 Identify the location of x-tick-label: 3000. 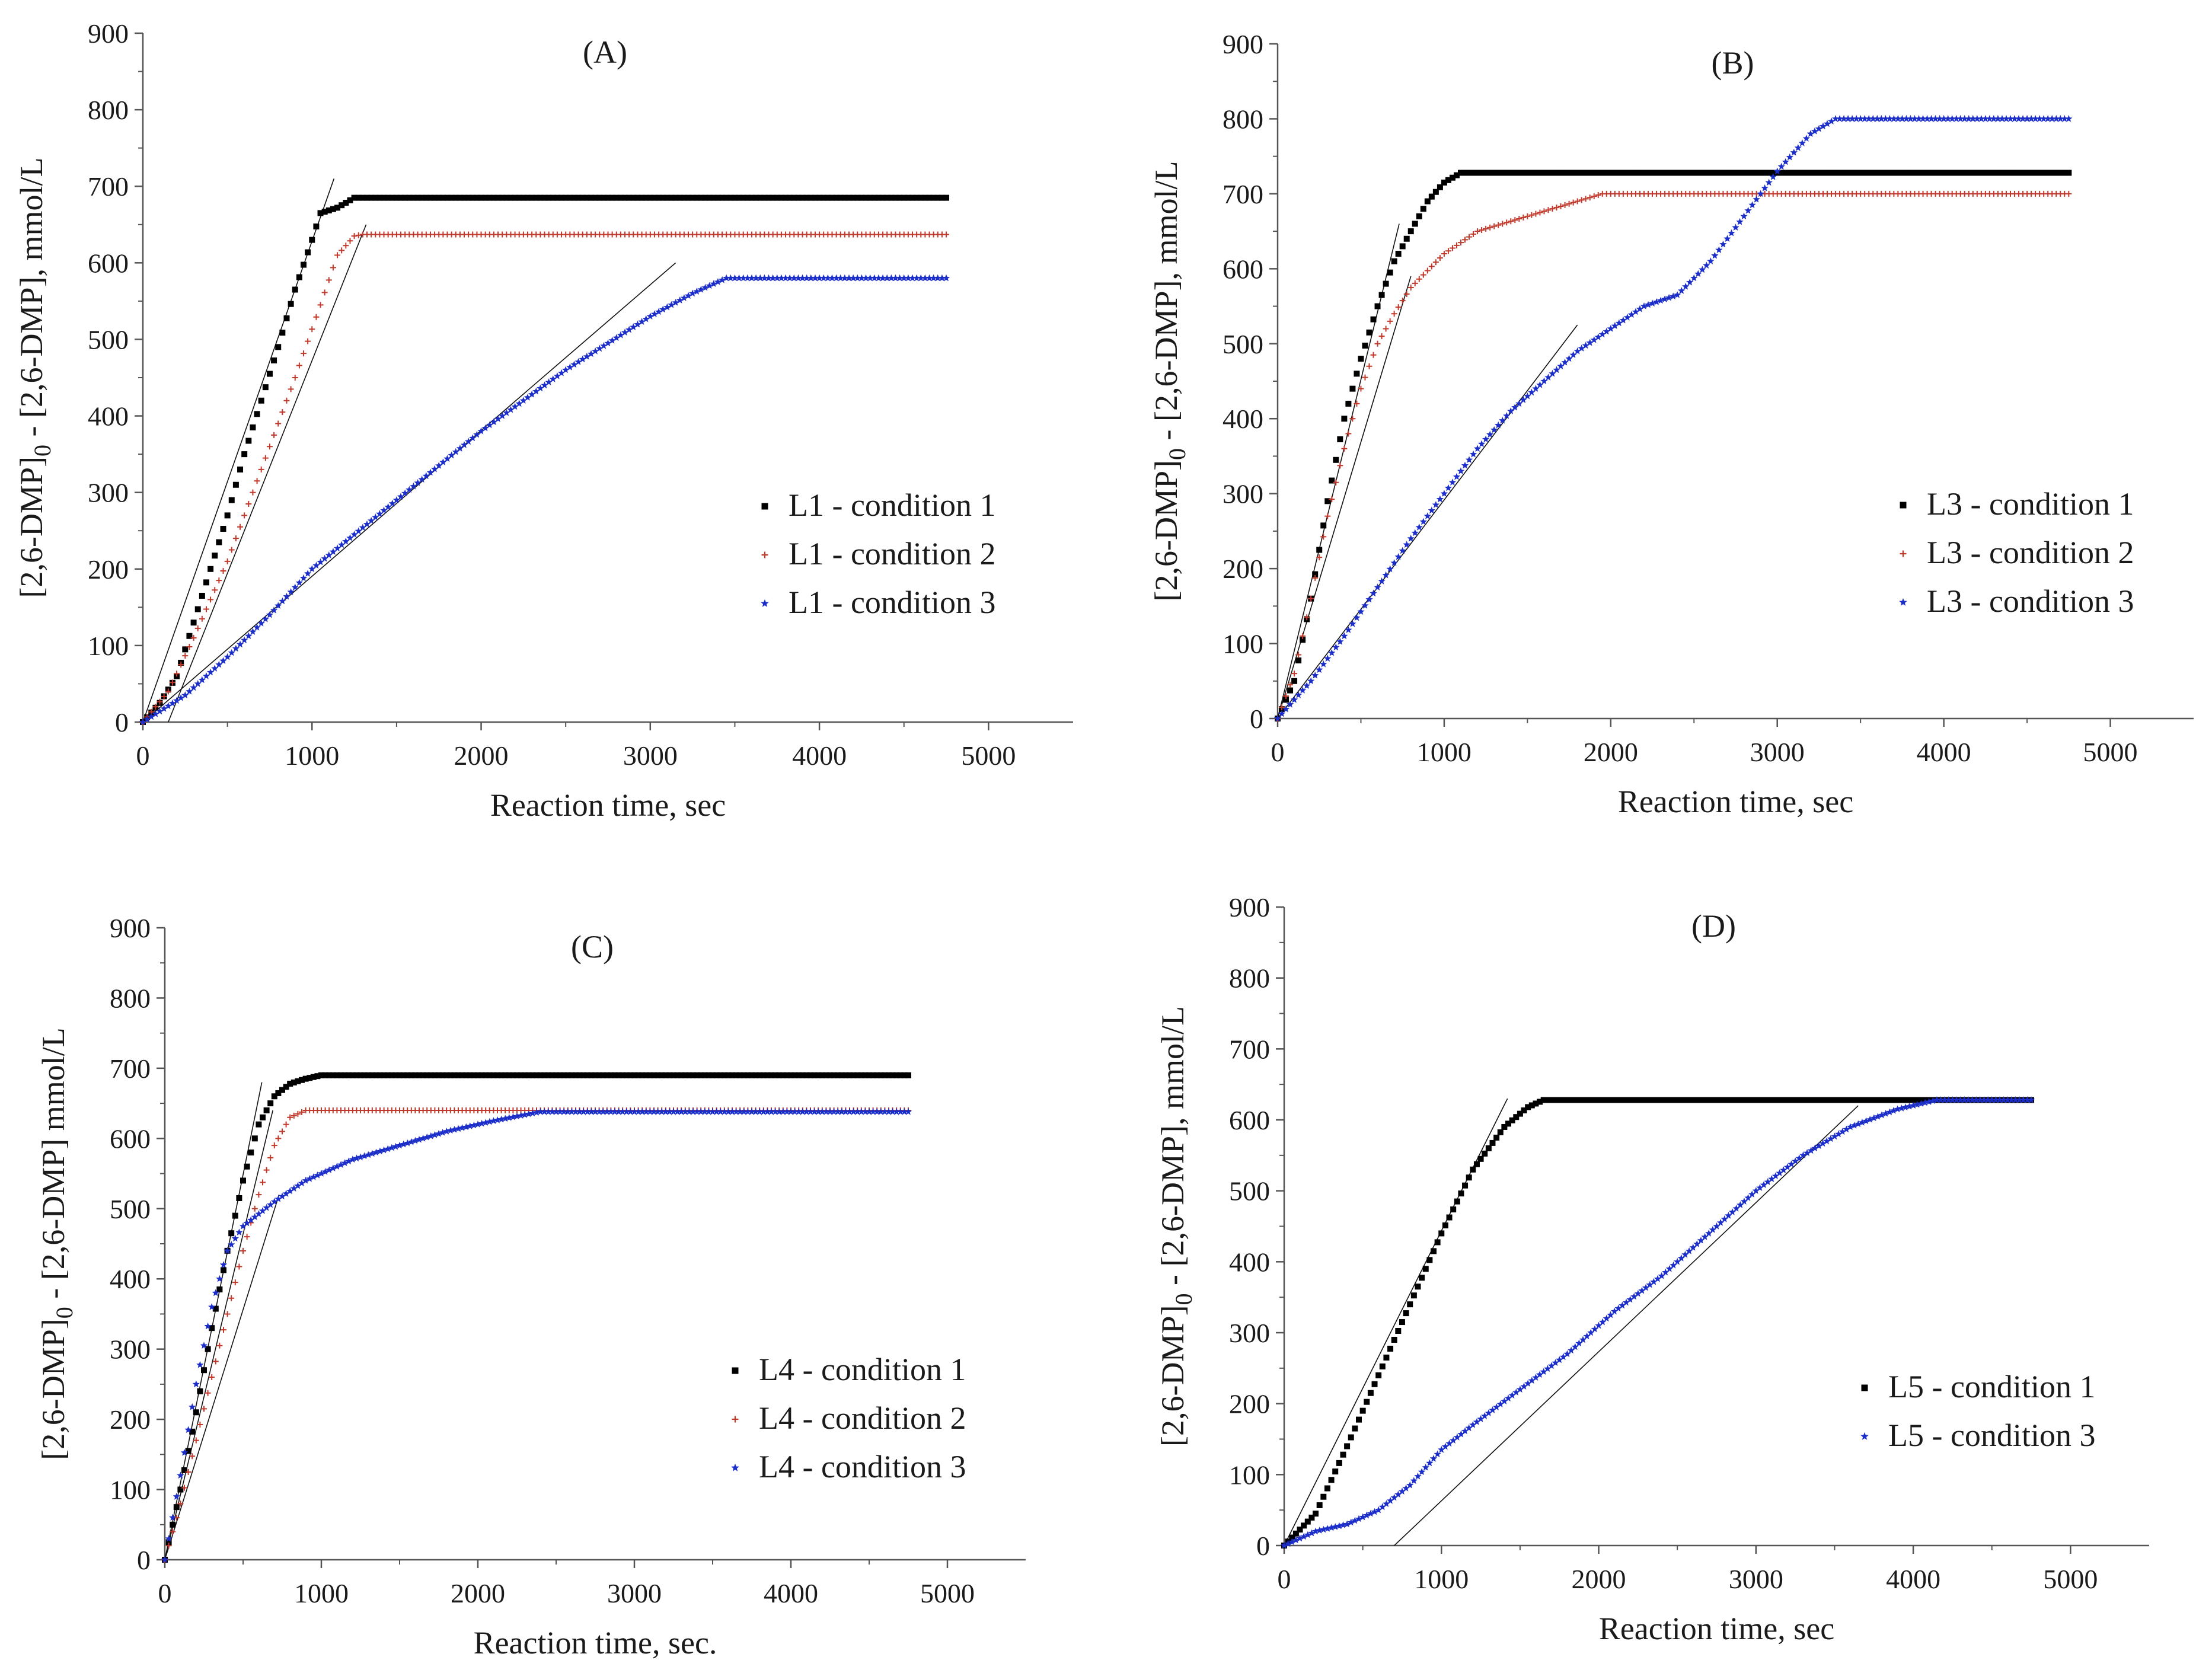
(634, 1593).